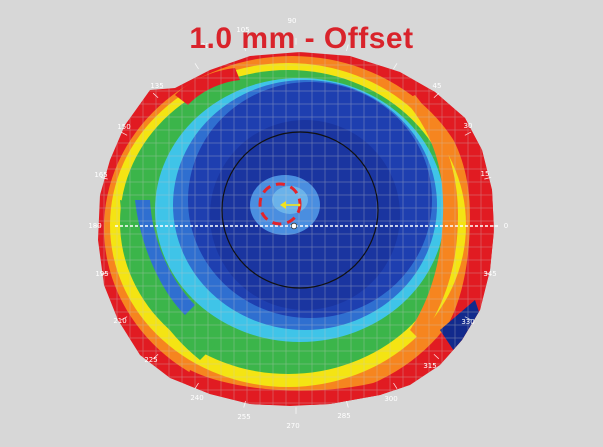  What do you see at coordinates (289, 205) in the screenshot?
I see `arrow-left-icon` at bounding box center [289, 205].